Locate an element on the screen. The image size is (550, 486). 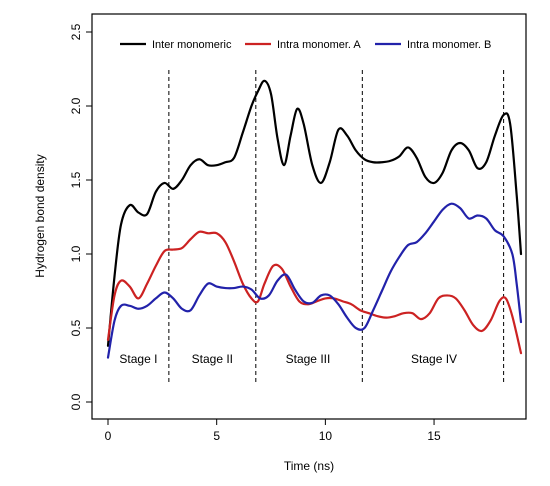
y-tick-label-6: 2.5 is located at coordinates (76, 31).